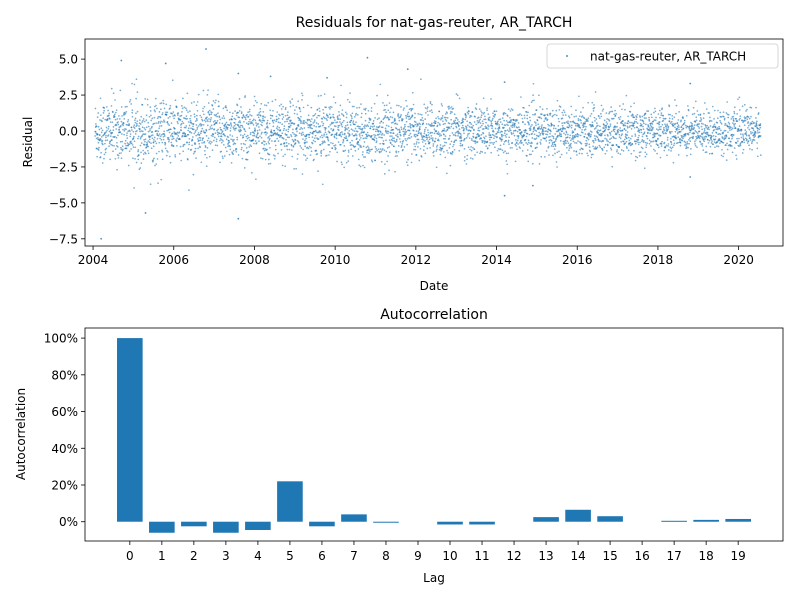 This screenshot has height=600, width=800. I want to click on residuals-x-label: Date, so click(434, 286).